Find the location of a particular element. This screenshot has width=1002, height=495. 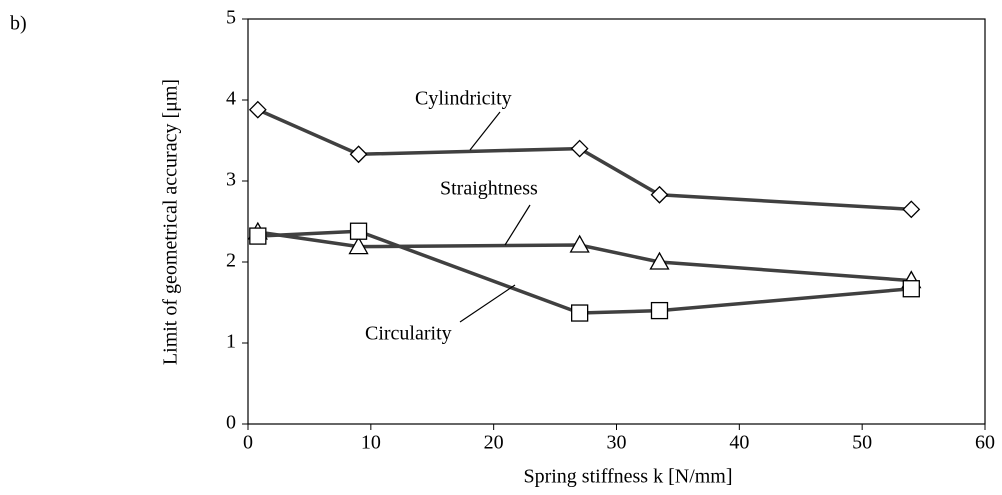

series-label: Cylindricity is located at coordinates (463, 99).